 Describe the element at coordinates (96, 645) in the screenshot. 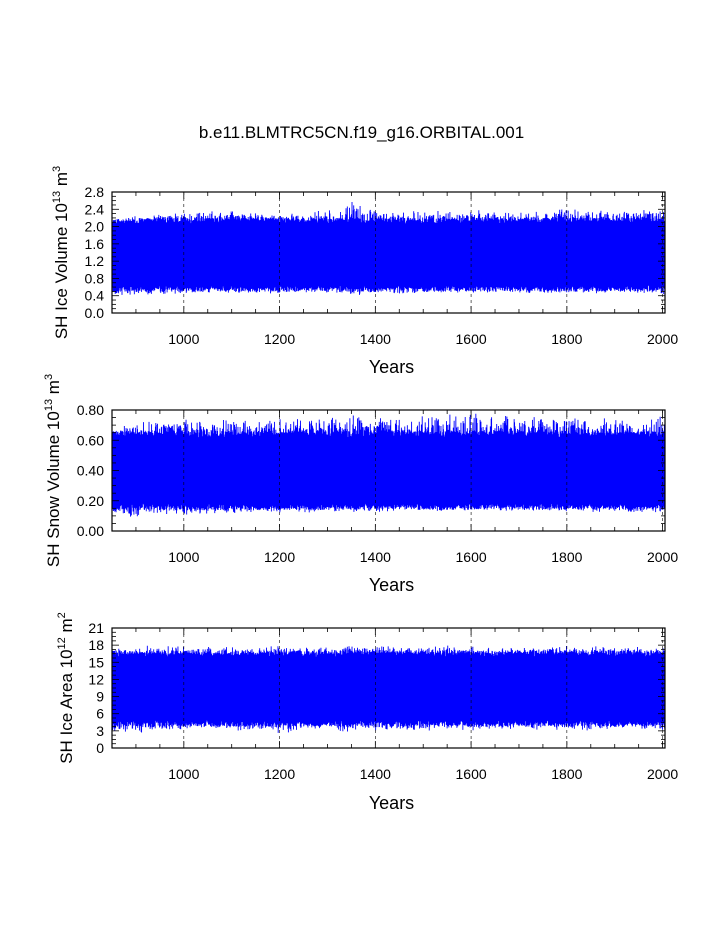

I see `y-tick-label: 18` at that location.